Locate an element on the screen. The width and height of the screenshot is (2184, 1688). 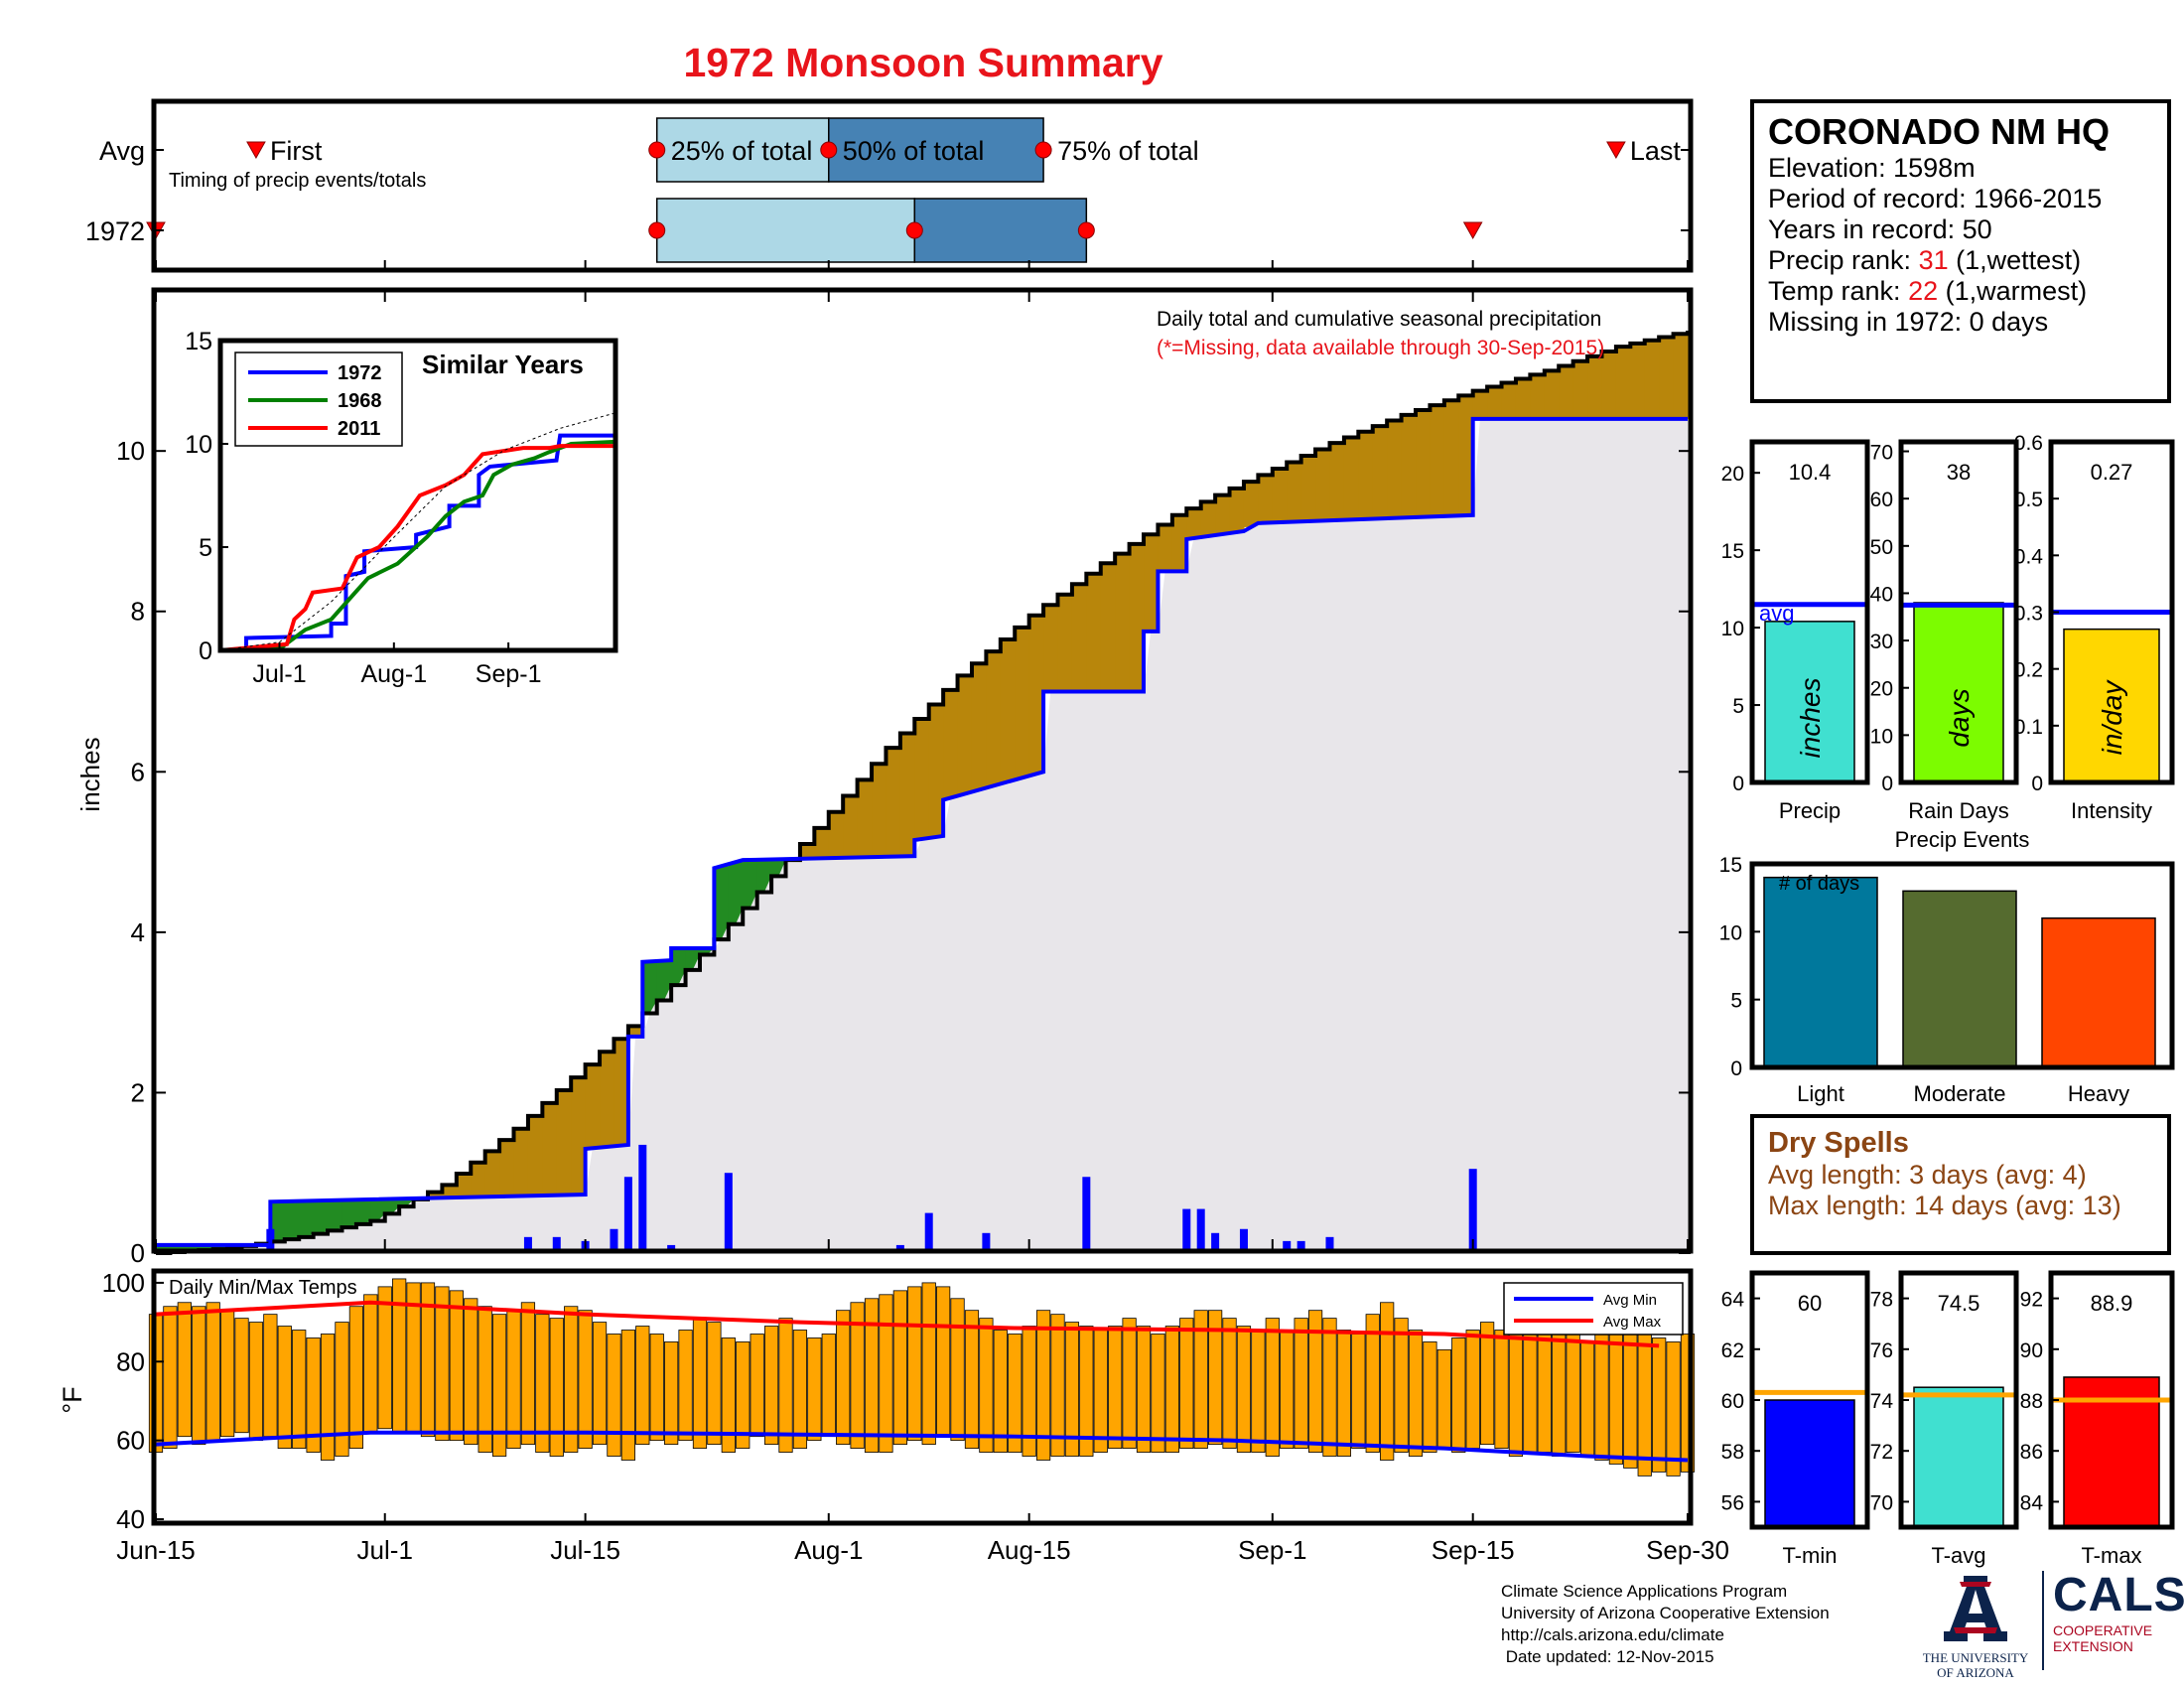
temp-y-tick-label: 60 is located at coordinates (130, 1441).